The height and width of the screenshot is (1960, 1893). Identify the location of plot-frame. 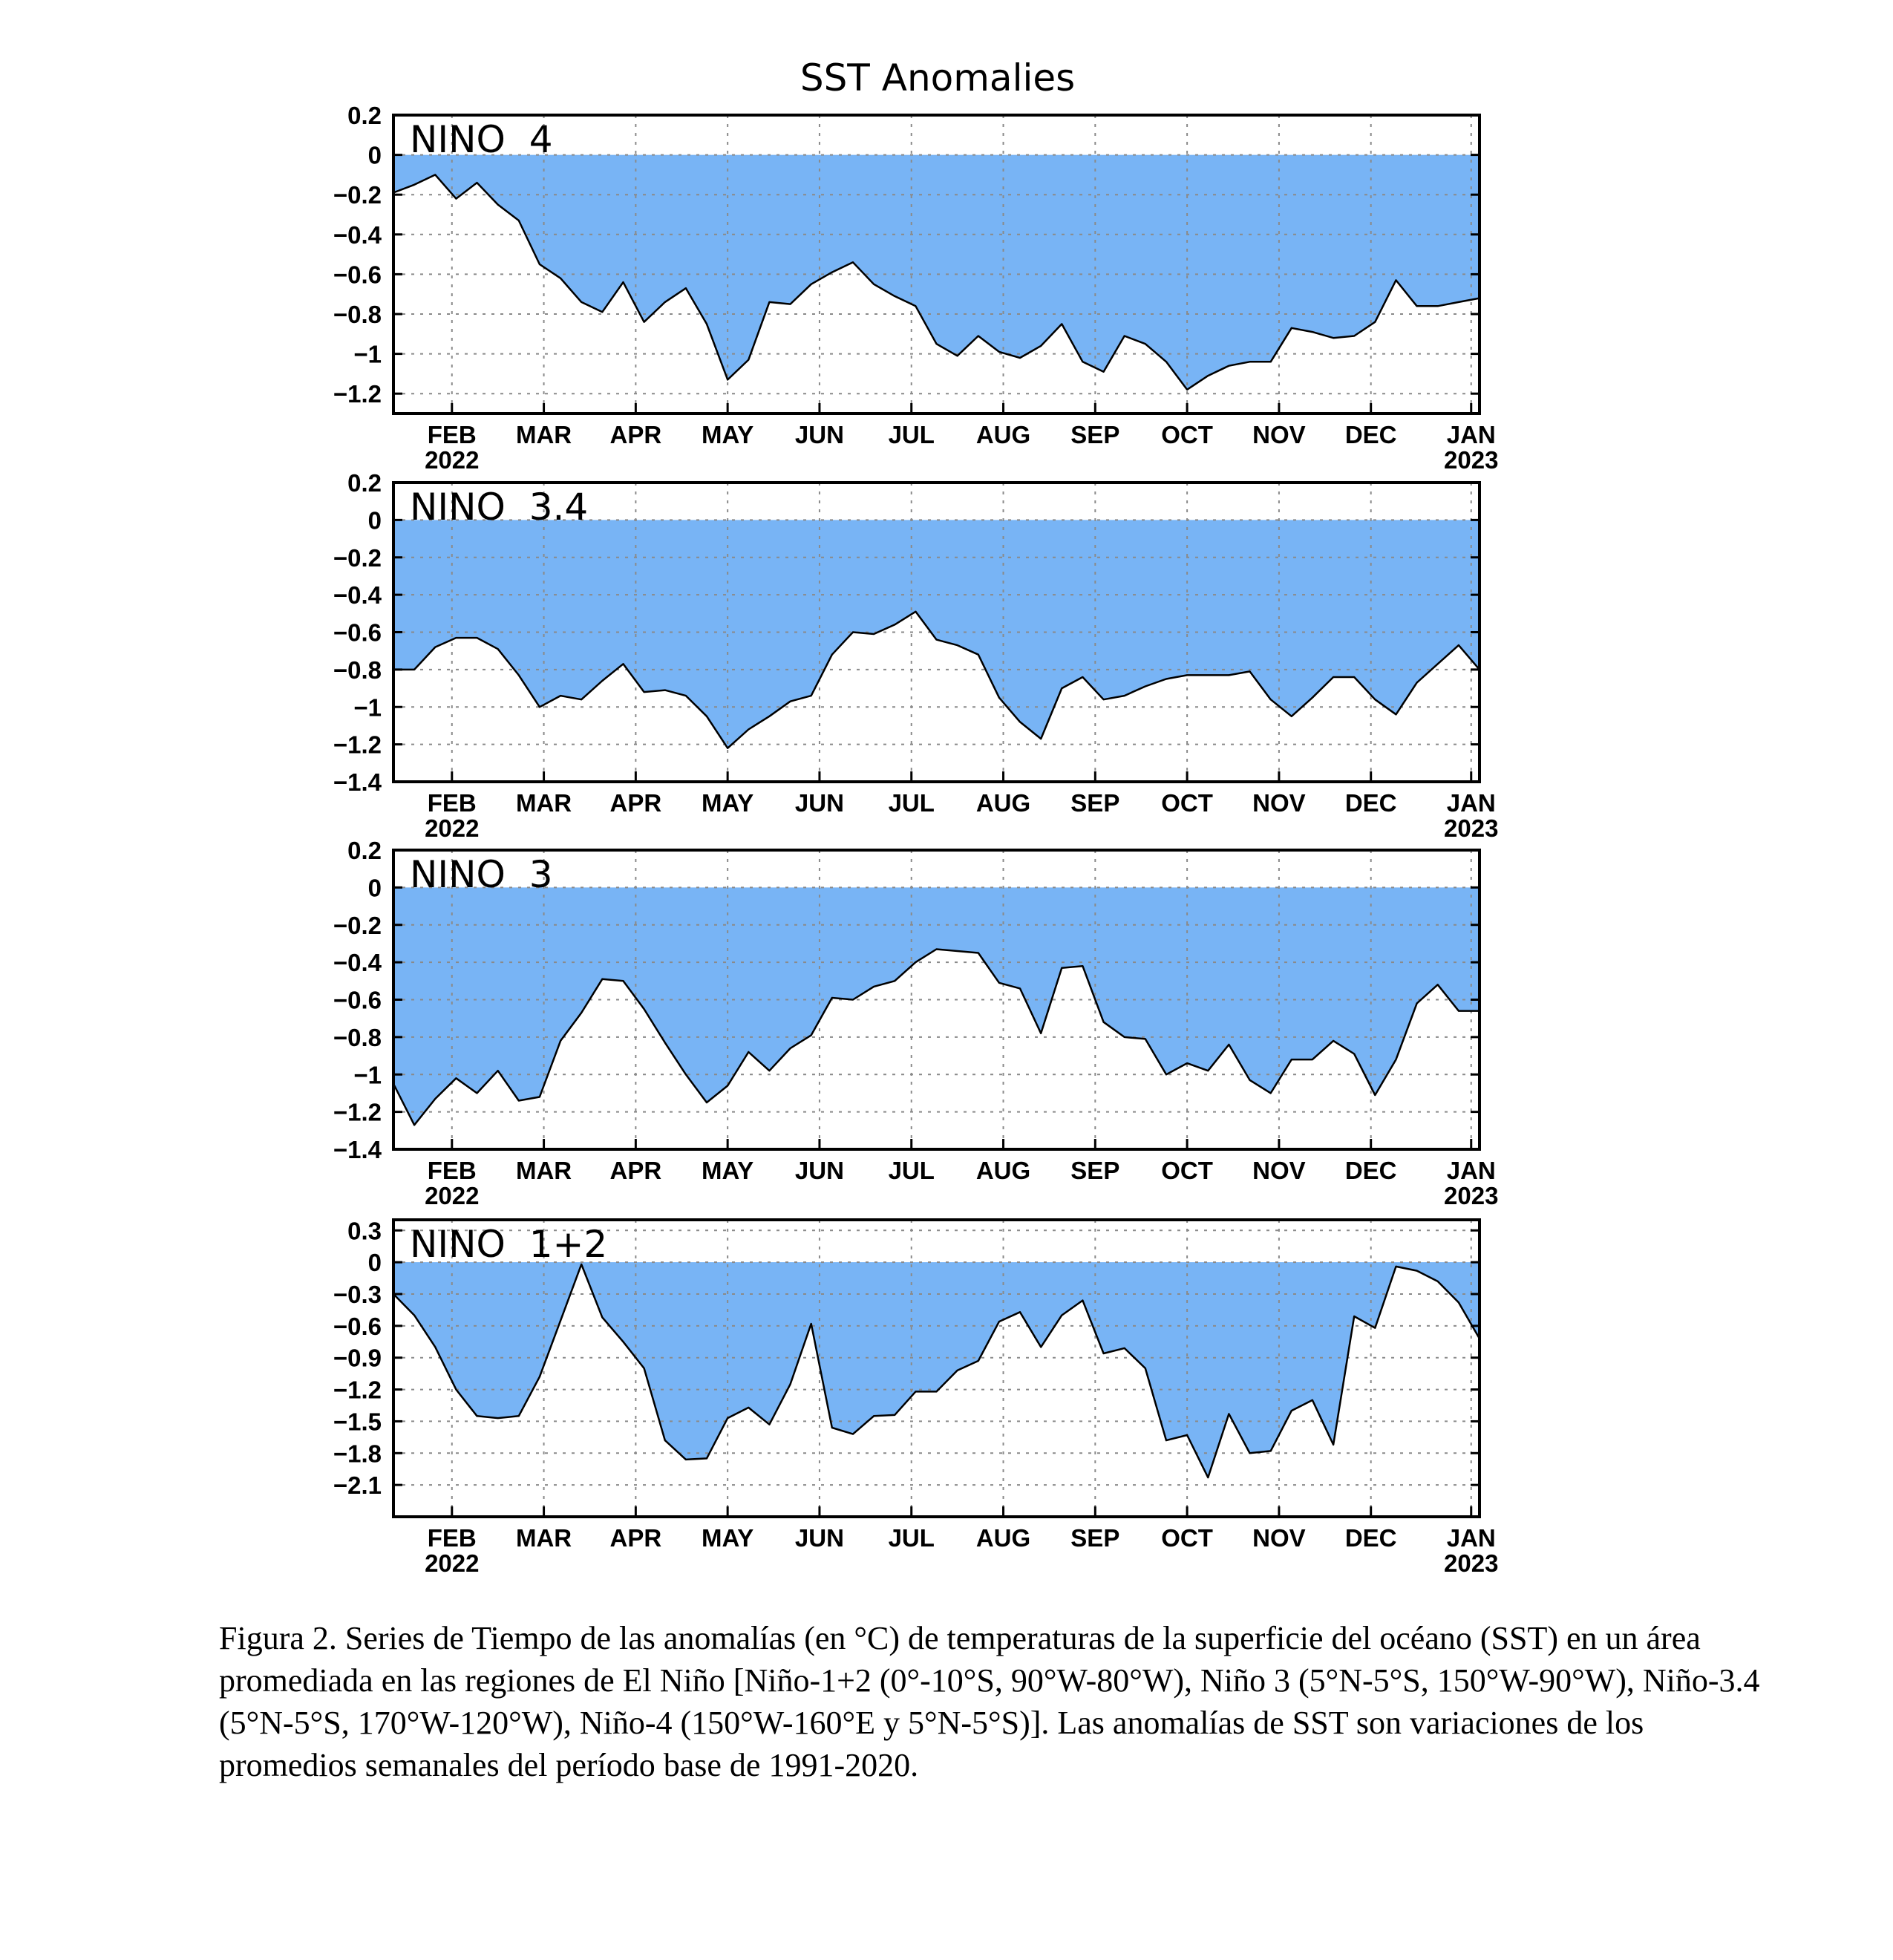
(936, 264).